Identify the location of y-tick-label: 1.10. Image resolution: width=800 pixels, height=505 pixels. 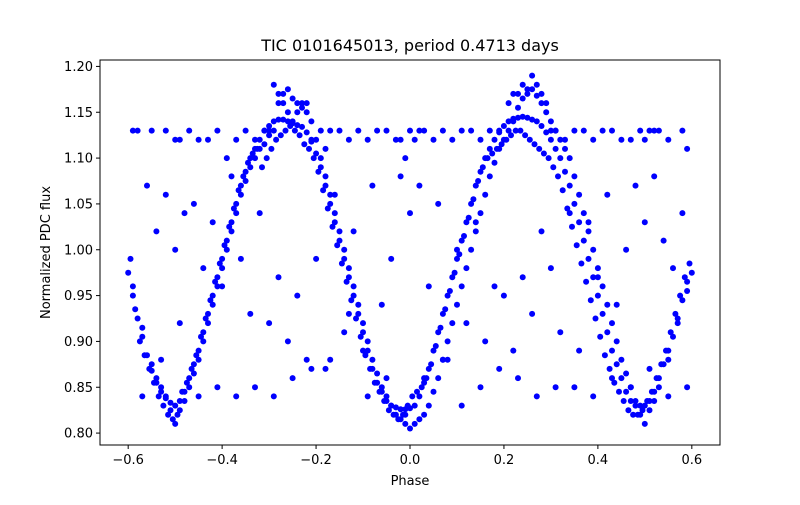
(78, 159).